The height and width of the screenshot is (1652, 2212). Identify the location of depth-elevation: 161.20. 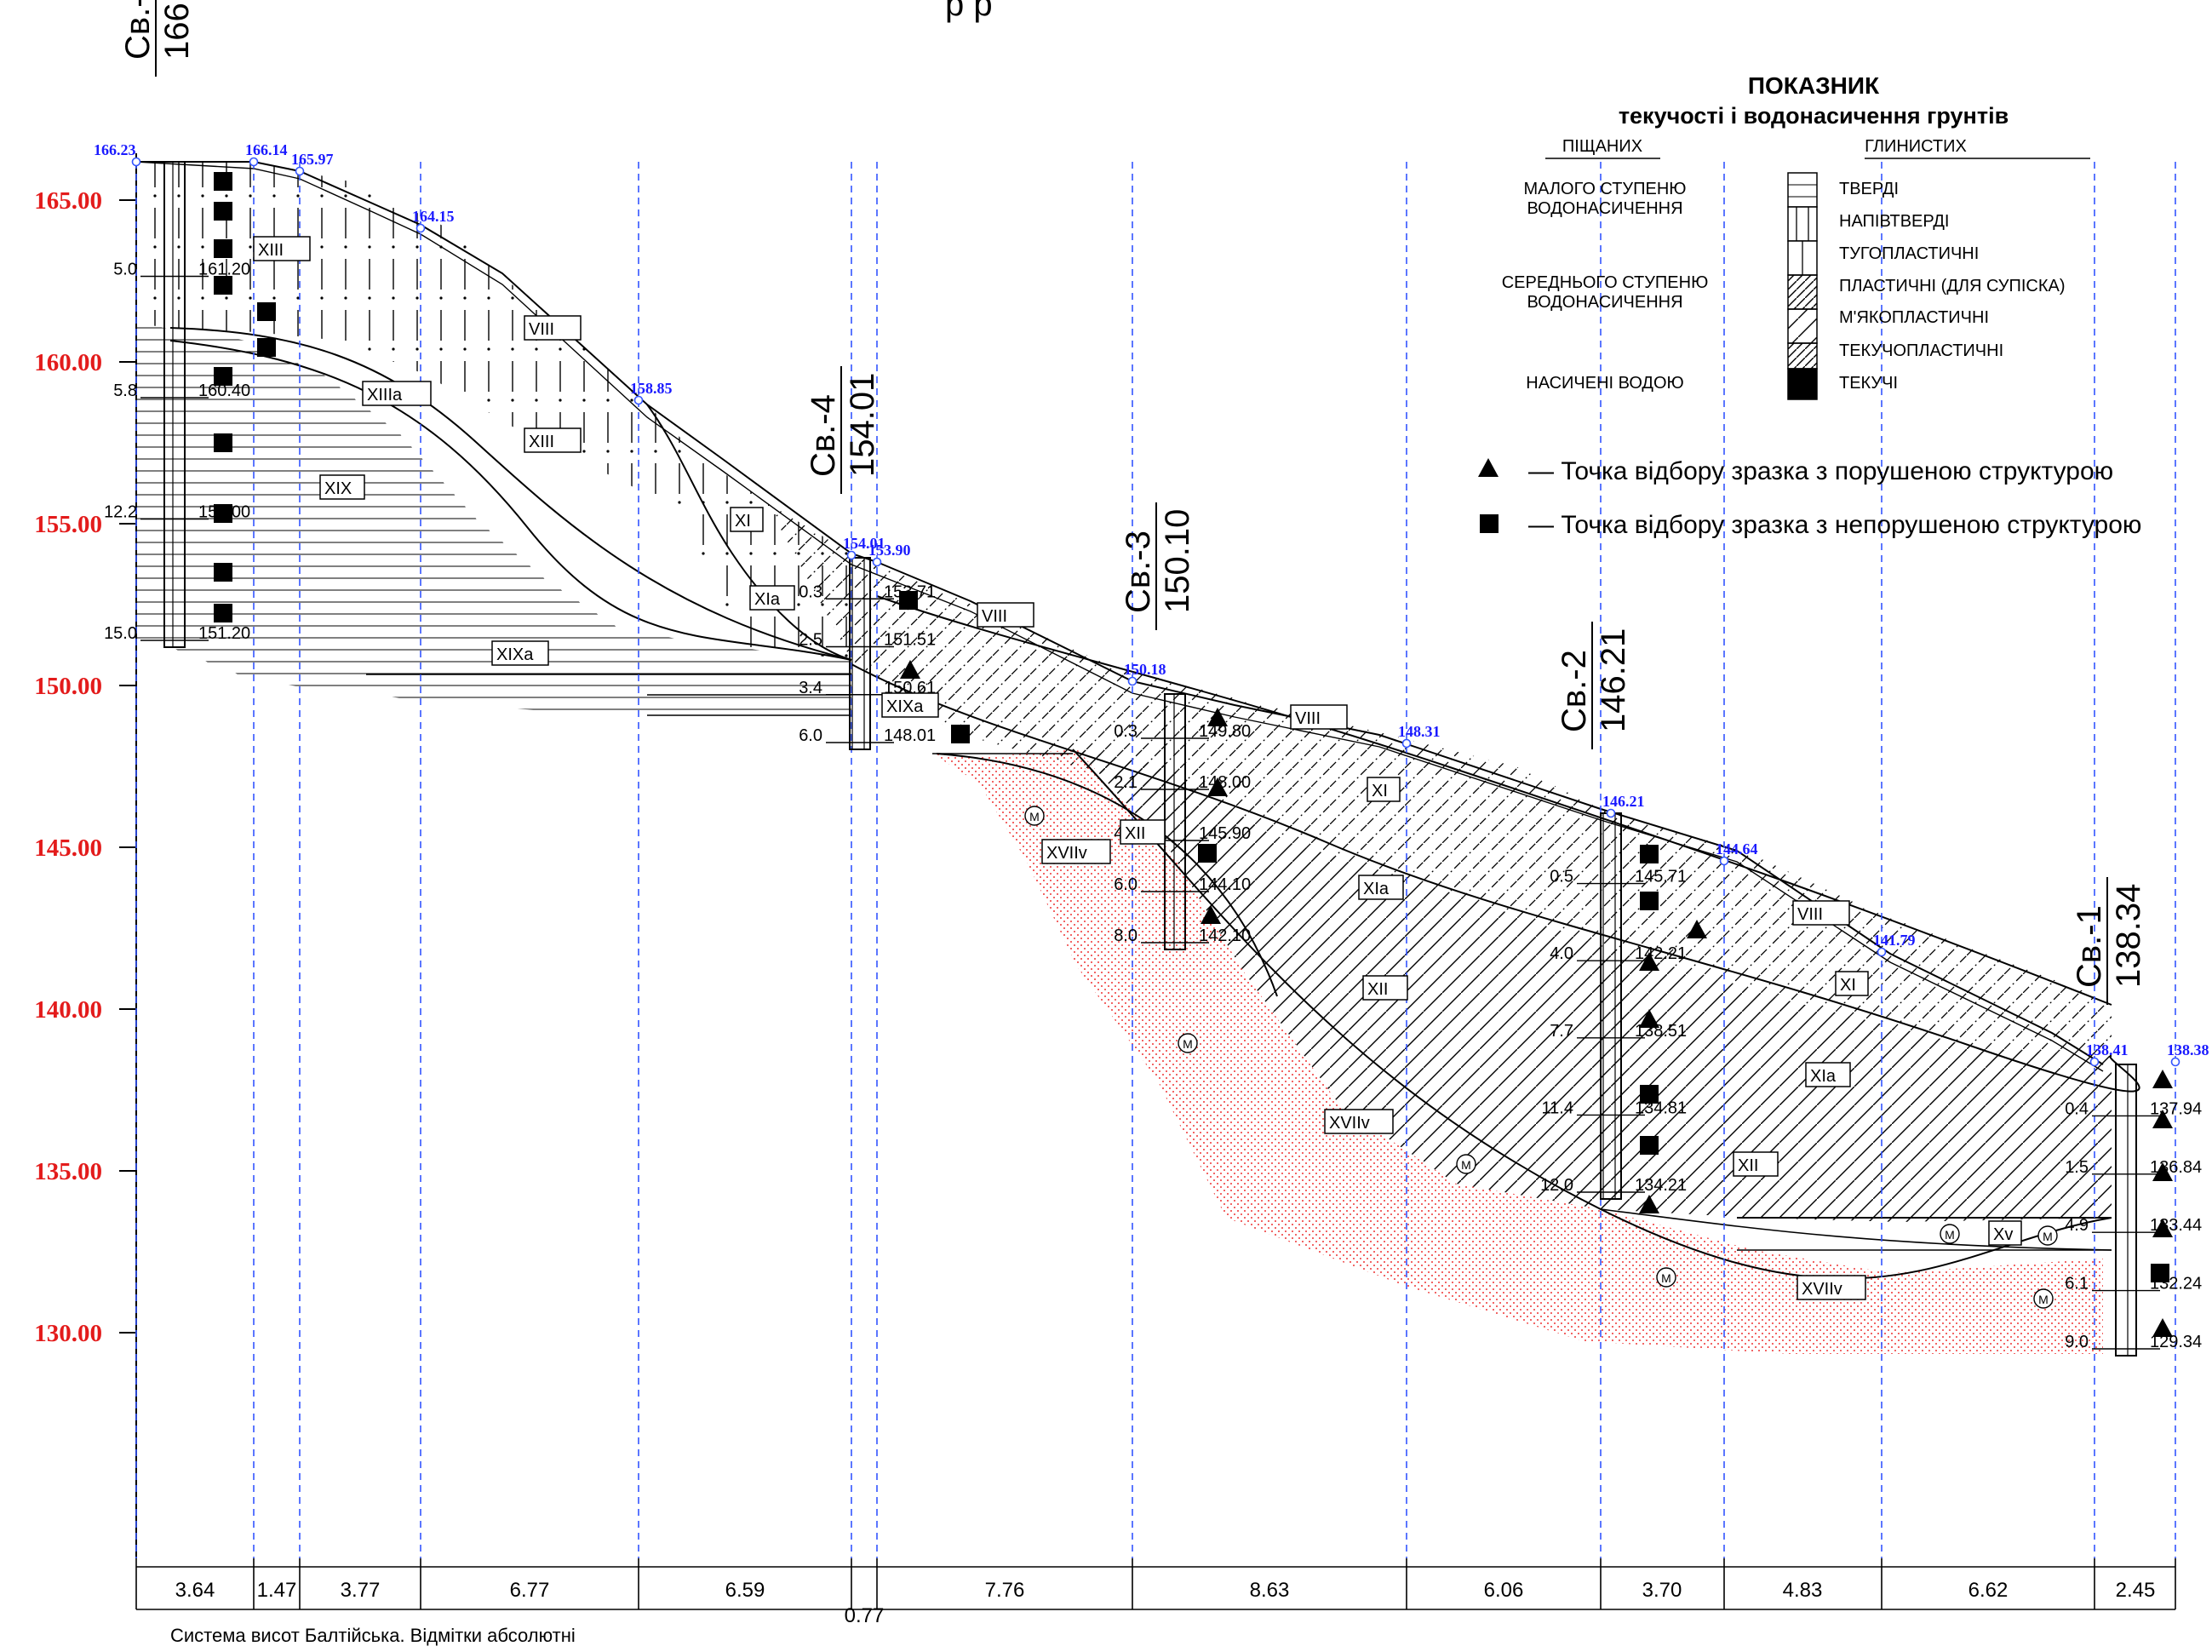
(224, 270).